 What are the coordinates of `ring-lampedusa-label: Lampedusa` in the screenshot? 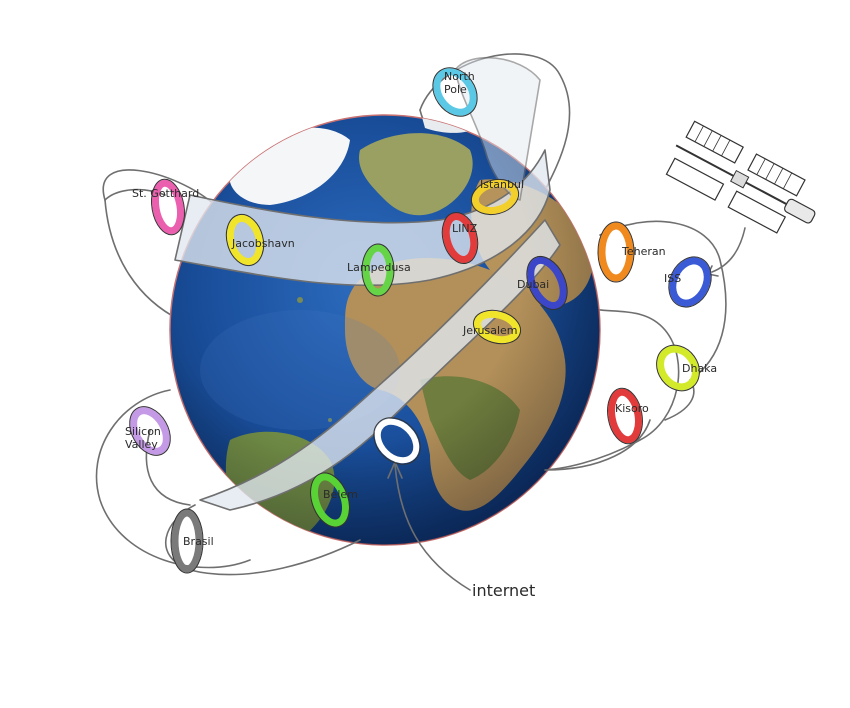 It's located at (379, 267).